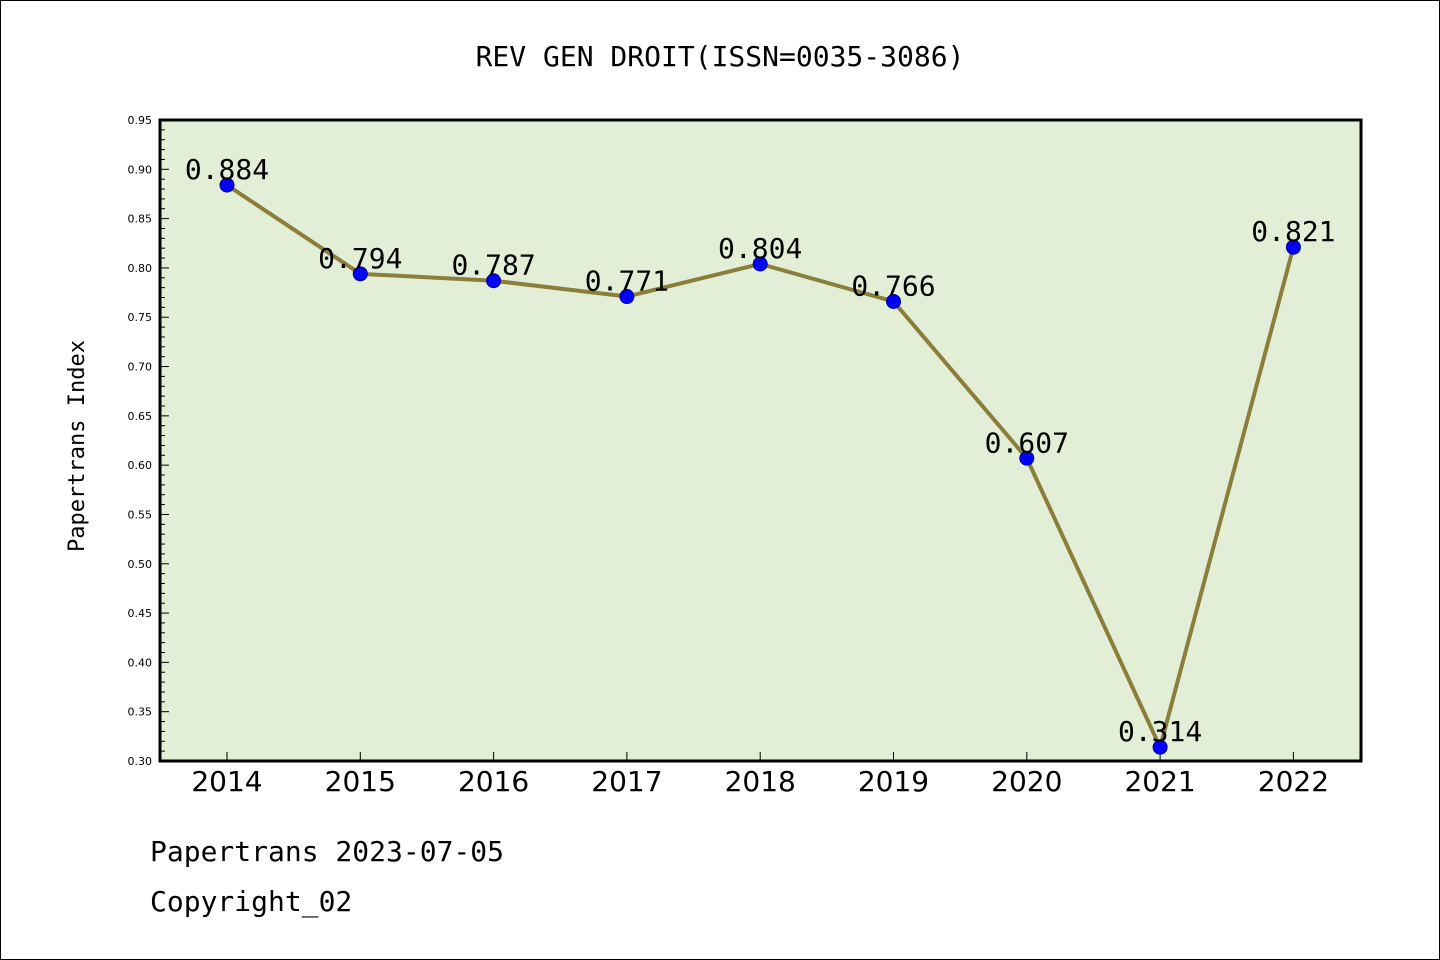  I want to click on x-tick-label: 2022, so click(1293, 781).